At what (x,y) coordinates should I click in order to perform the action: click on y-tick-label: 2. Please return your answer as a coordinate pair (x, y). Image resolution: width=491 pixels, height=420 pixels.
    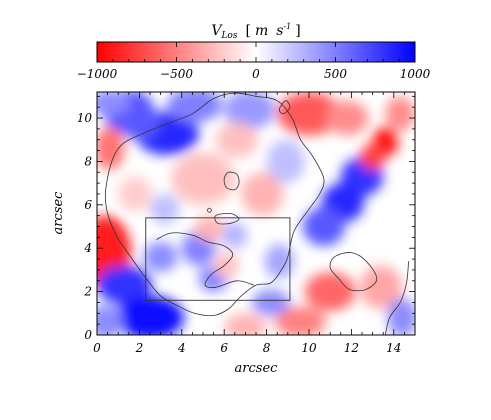
    Looking at the image, I should click on (87, 292).